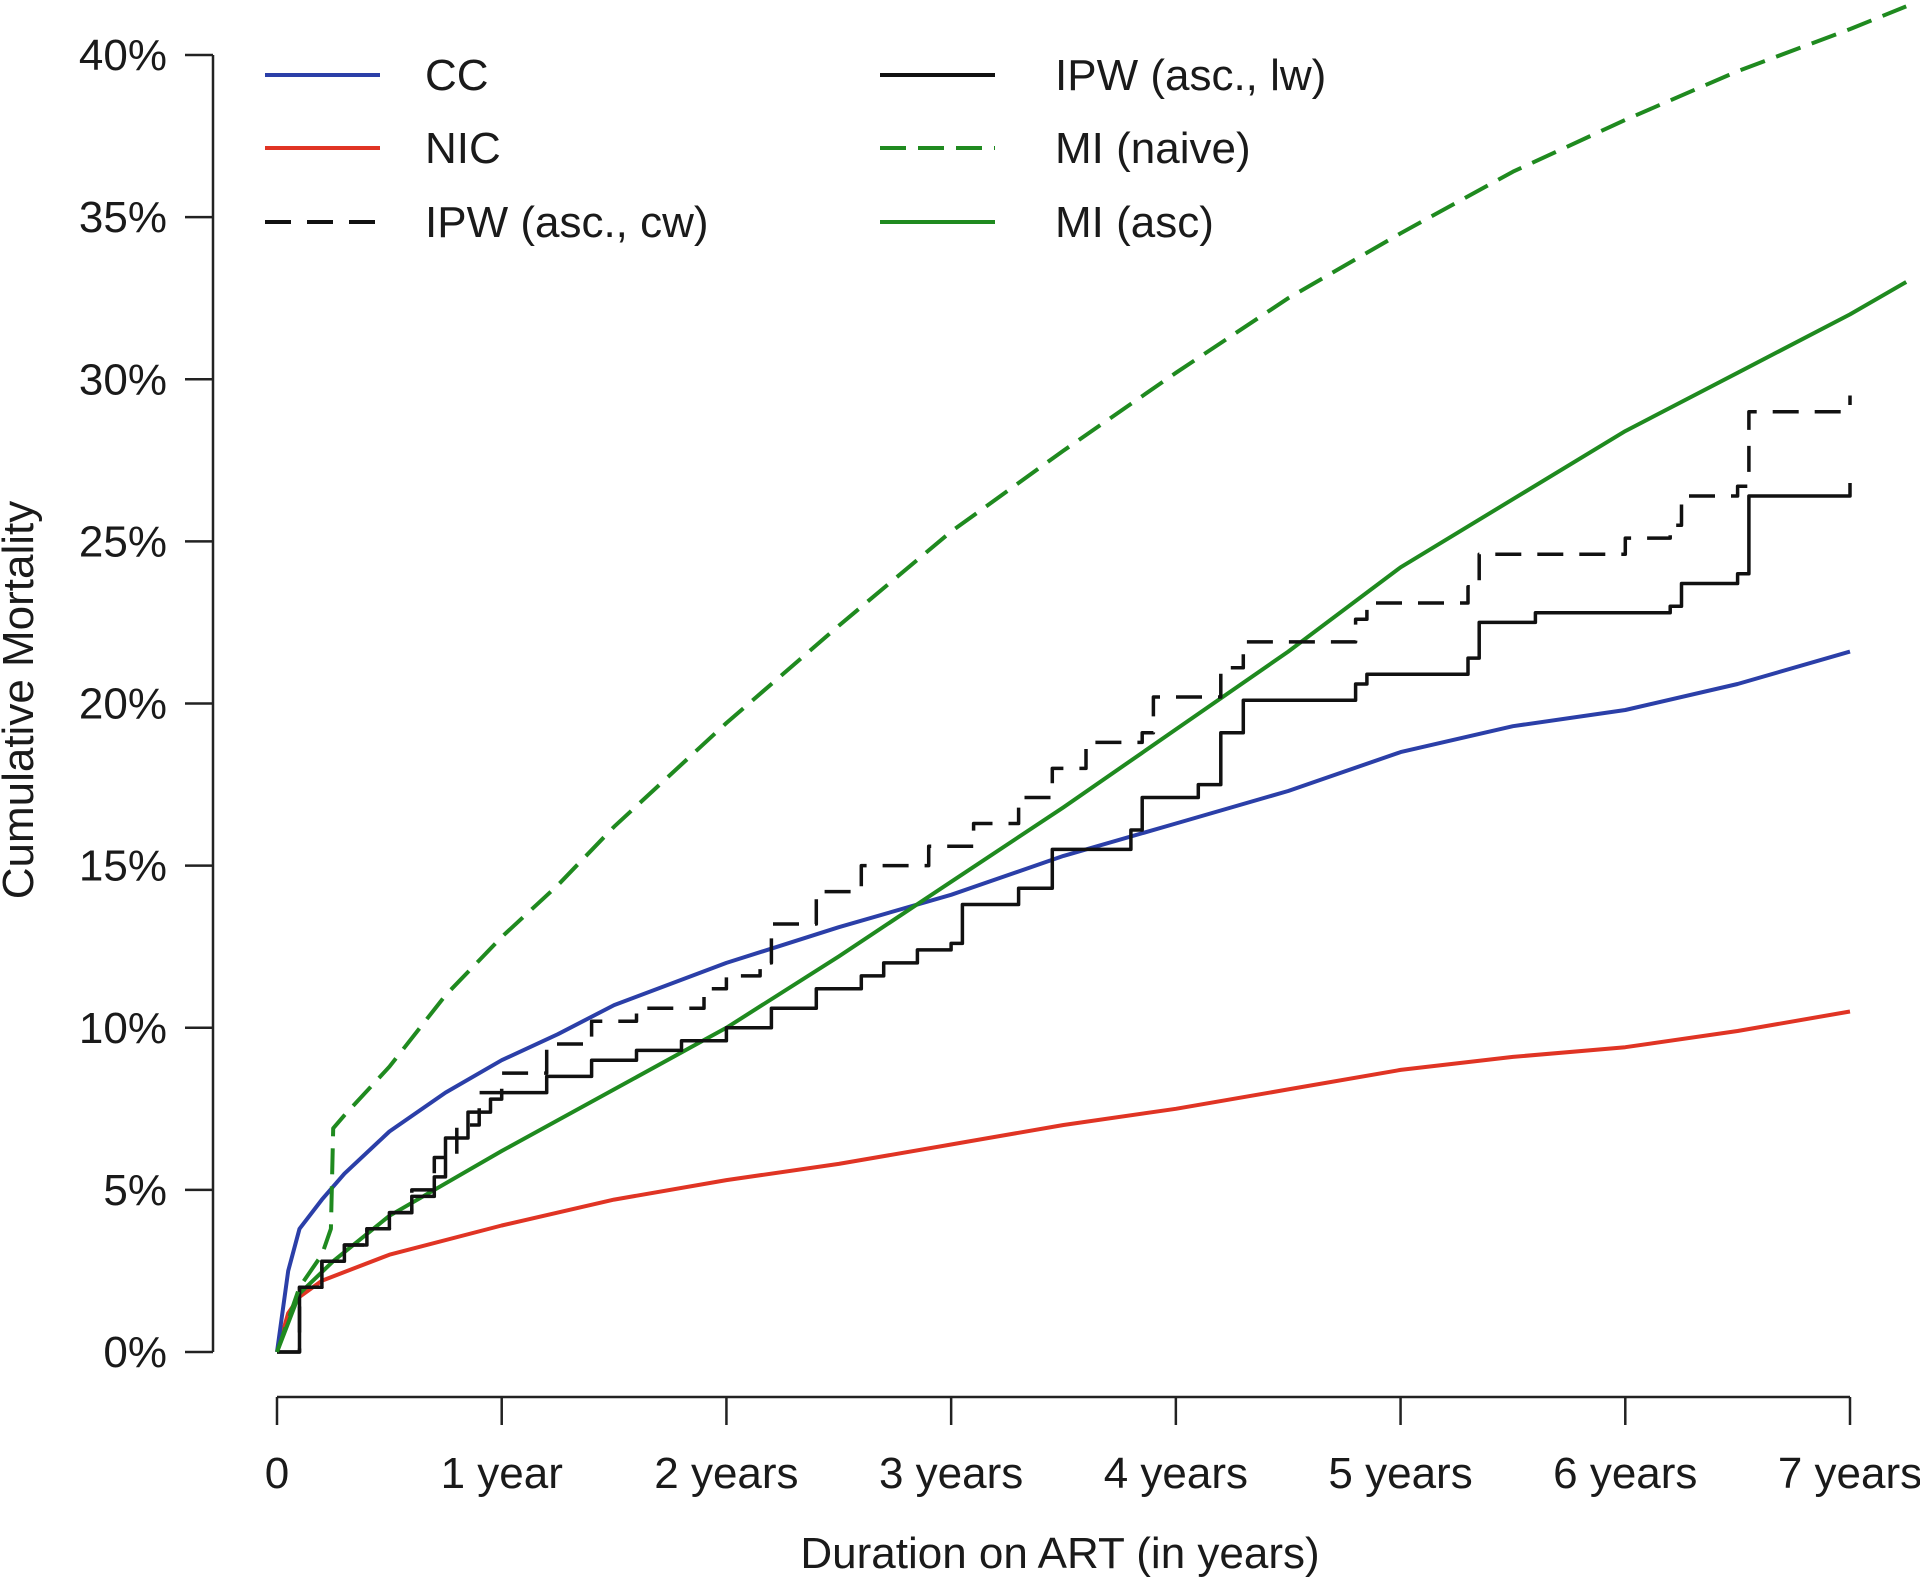  I want to click on y-tick-label: 20%, so click(123, 704).